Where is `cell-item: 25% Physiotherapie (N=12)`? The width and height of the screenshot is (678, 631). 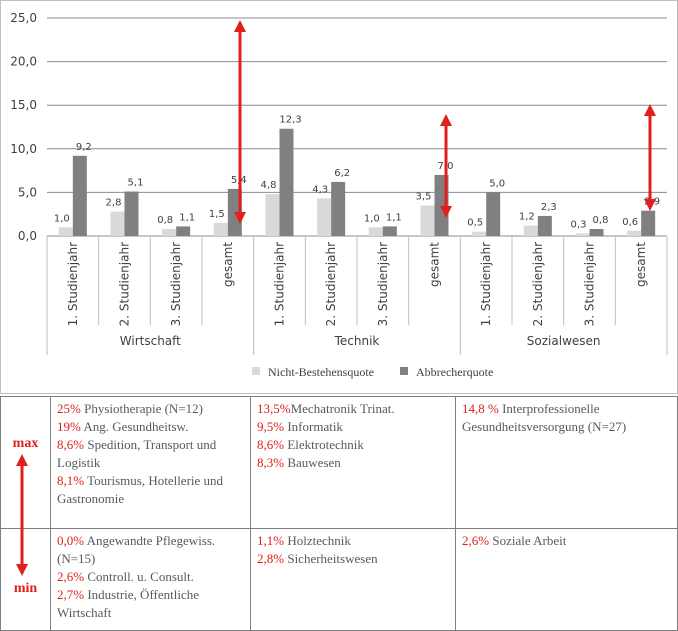
cell-item: 25% Physiotherapie (N=12) is located at coordinates (150, 409).